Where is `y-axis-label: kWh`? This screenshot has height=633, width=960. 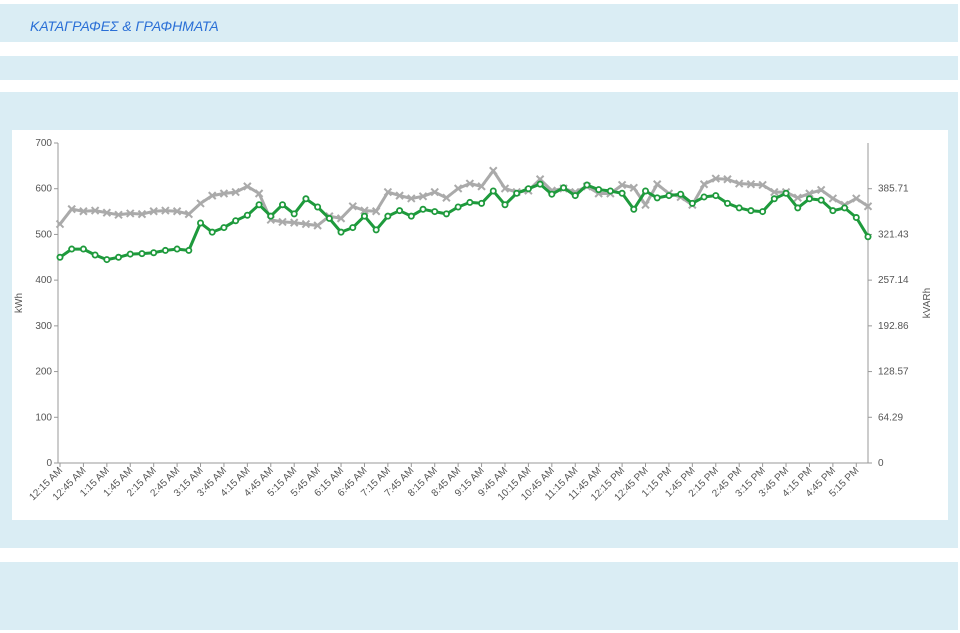
y-axis-label: kWh is located at coordinates (19, 303).